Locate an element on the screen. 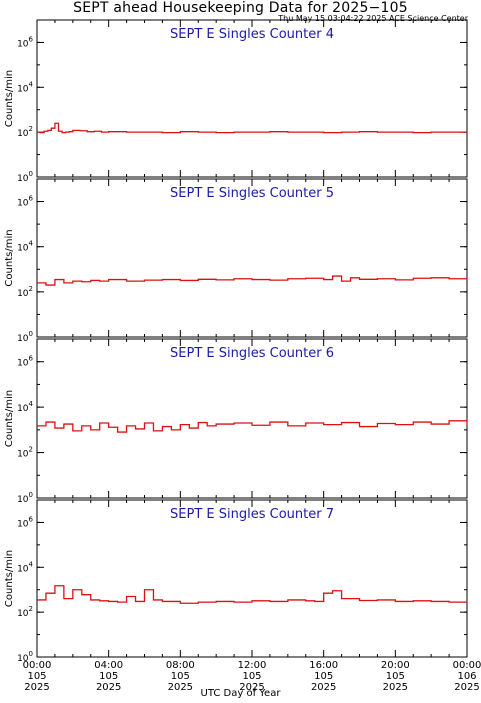  x-tick-label: 16:00 is located at coordinates (323, 665).